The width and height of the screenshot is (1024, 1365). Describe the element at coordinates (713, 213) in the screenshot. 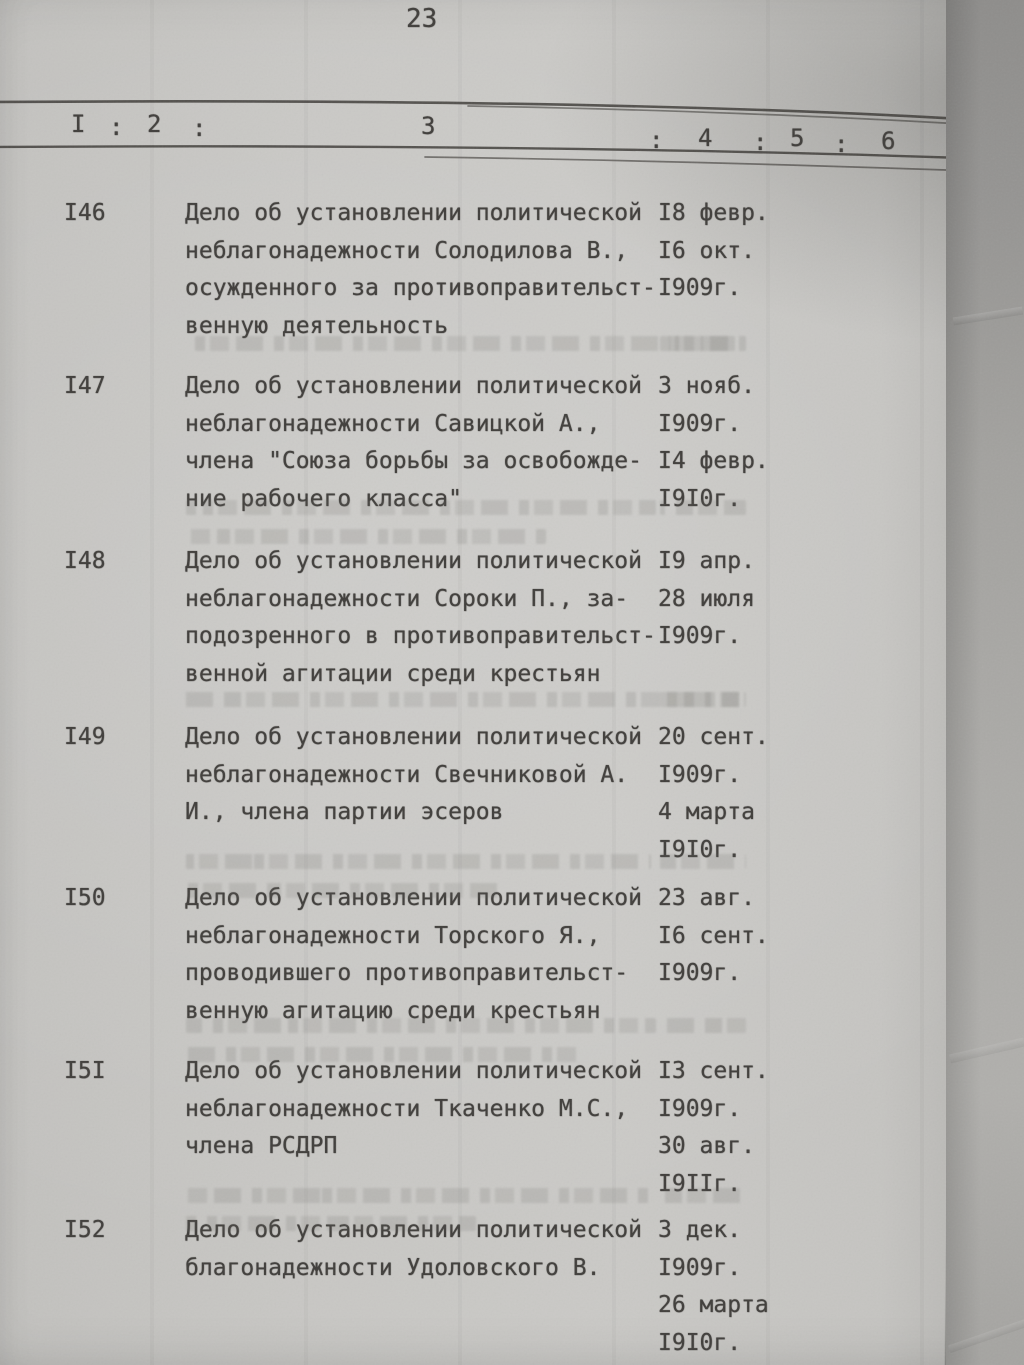

I see `date-line: I8 февр.` at that location.